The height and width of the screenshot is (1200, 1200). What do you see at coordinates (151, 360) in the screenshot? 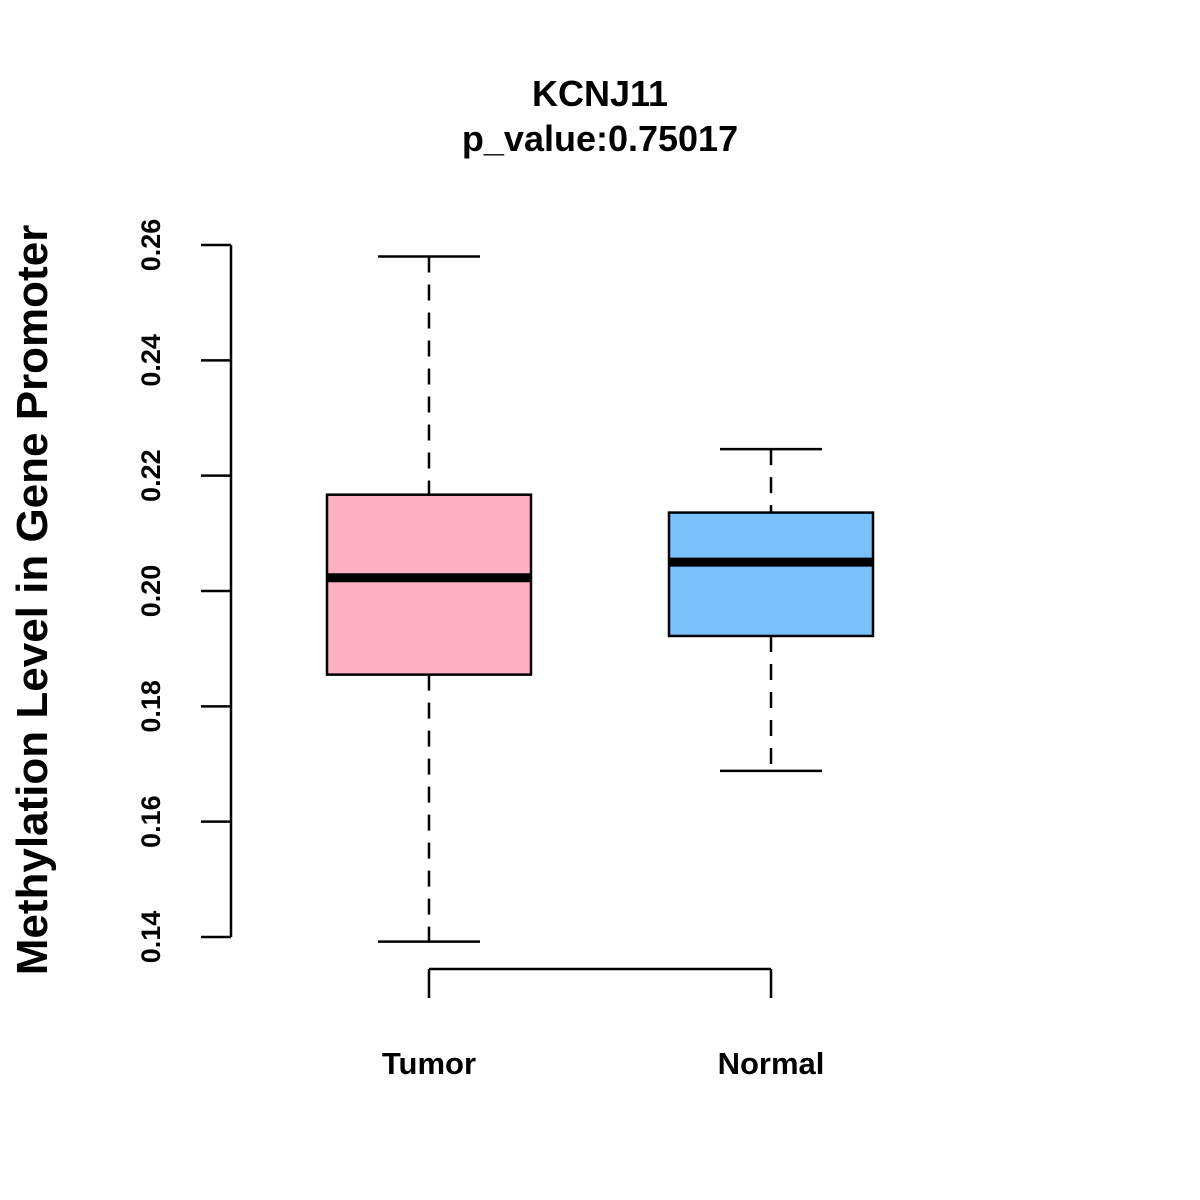
I see `y-tick-label: 0.24` at bounding box center [151, 360].